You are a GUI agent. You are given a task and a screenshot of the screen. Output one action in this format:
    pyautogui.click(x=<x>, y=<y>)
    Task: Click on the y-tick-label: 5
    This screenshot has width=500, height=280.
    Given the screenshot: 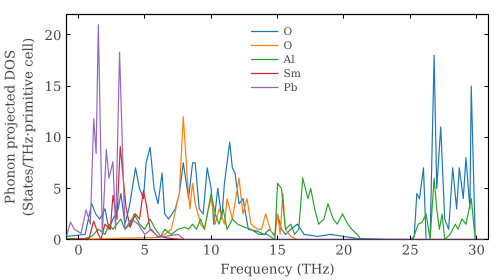 What is the action you would take?
    pyautogui.click(x=57, y=190)
    